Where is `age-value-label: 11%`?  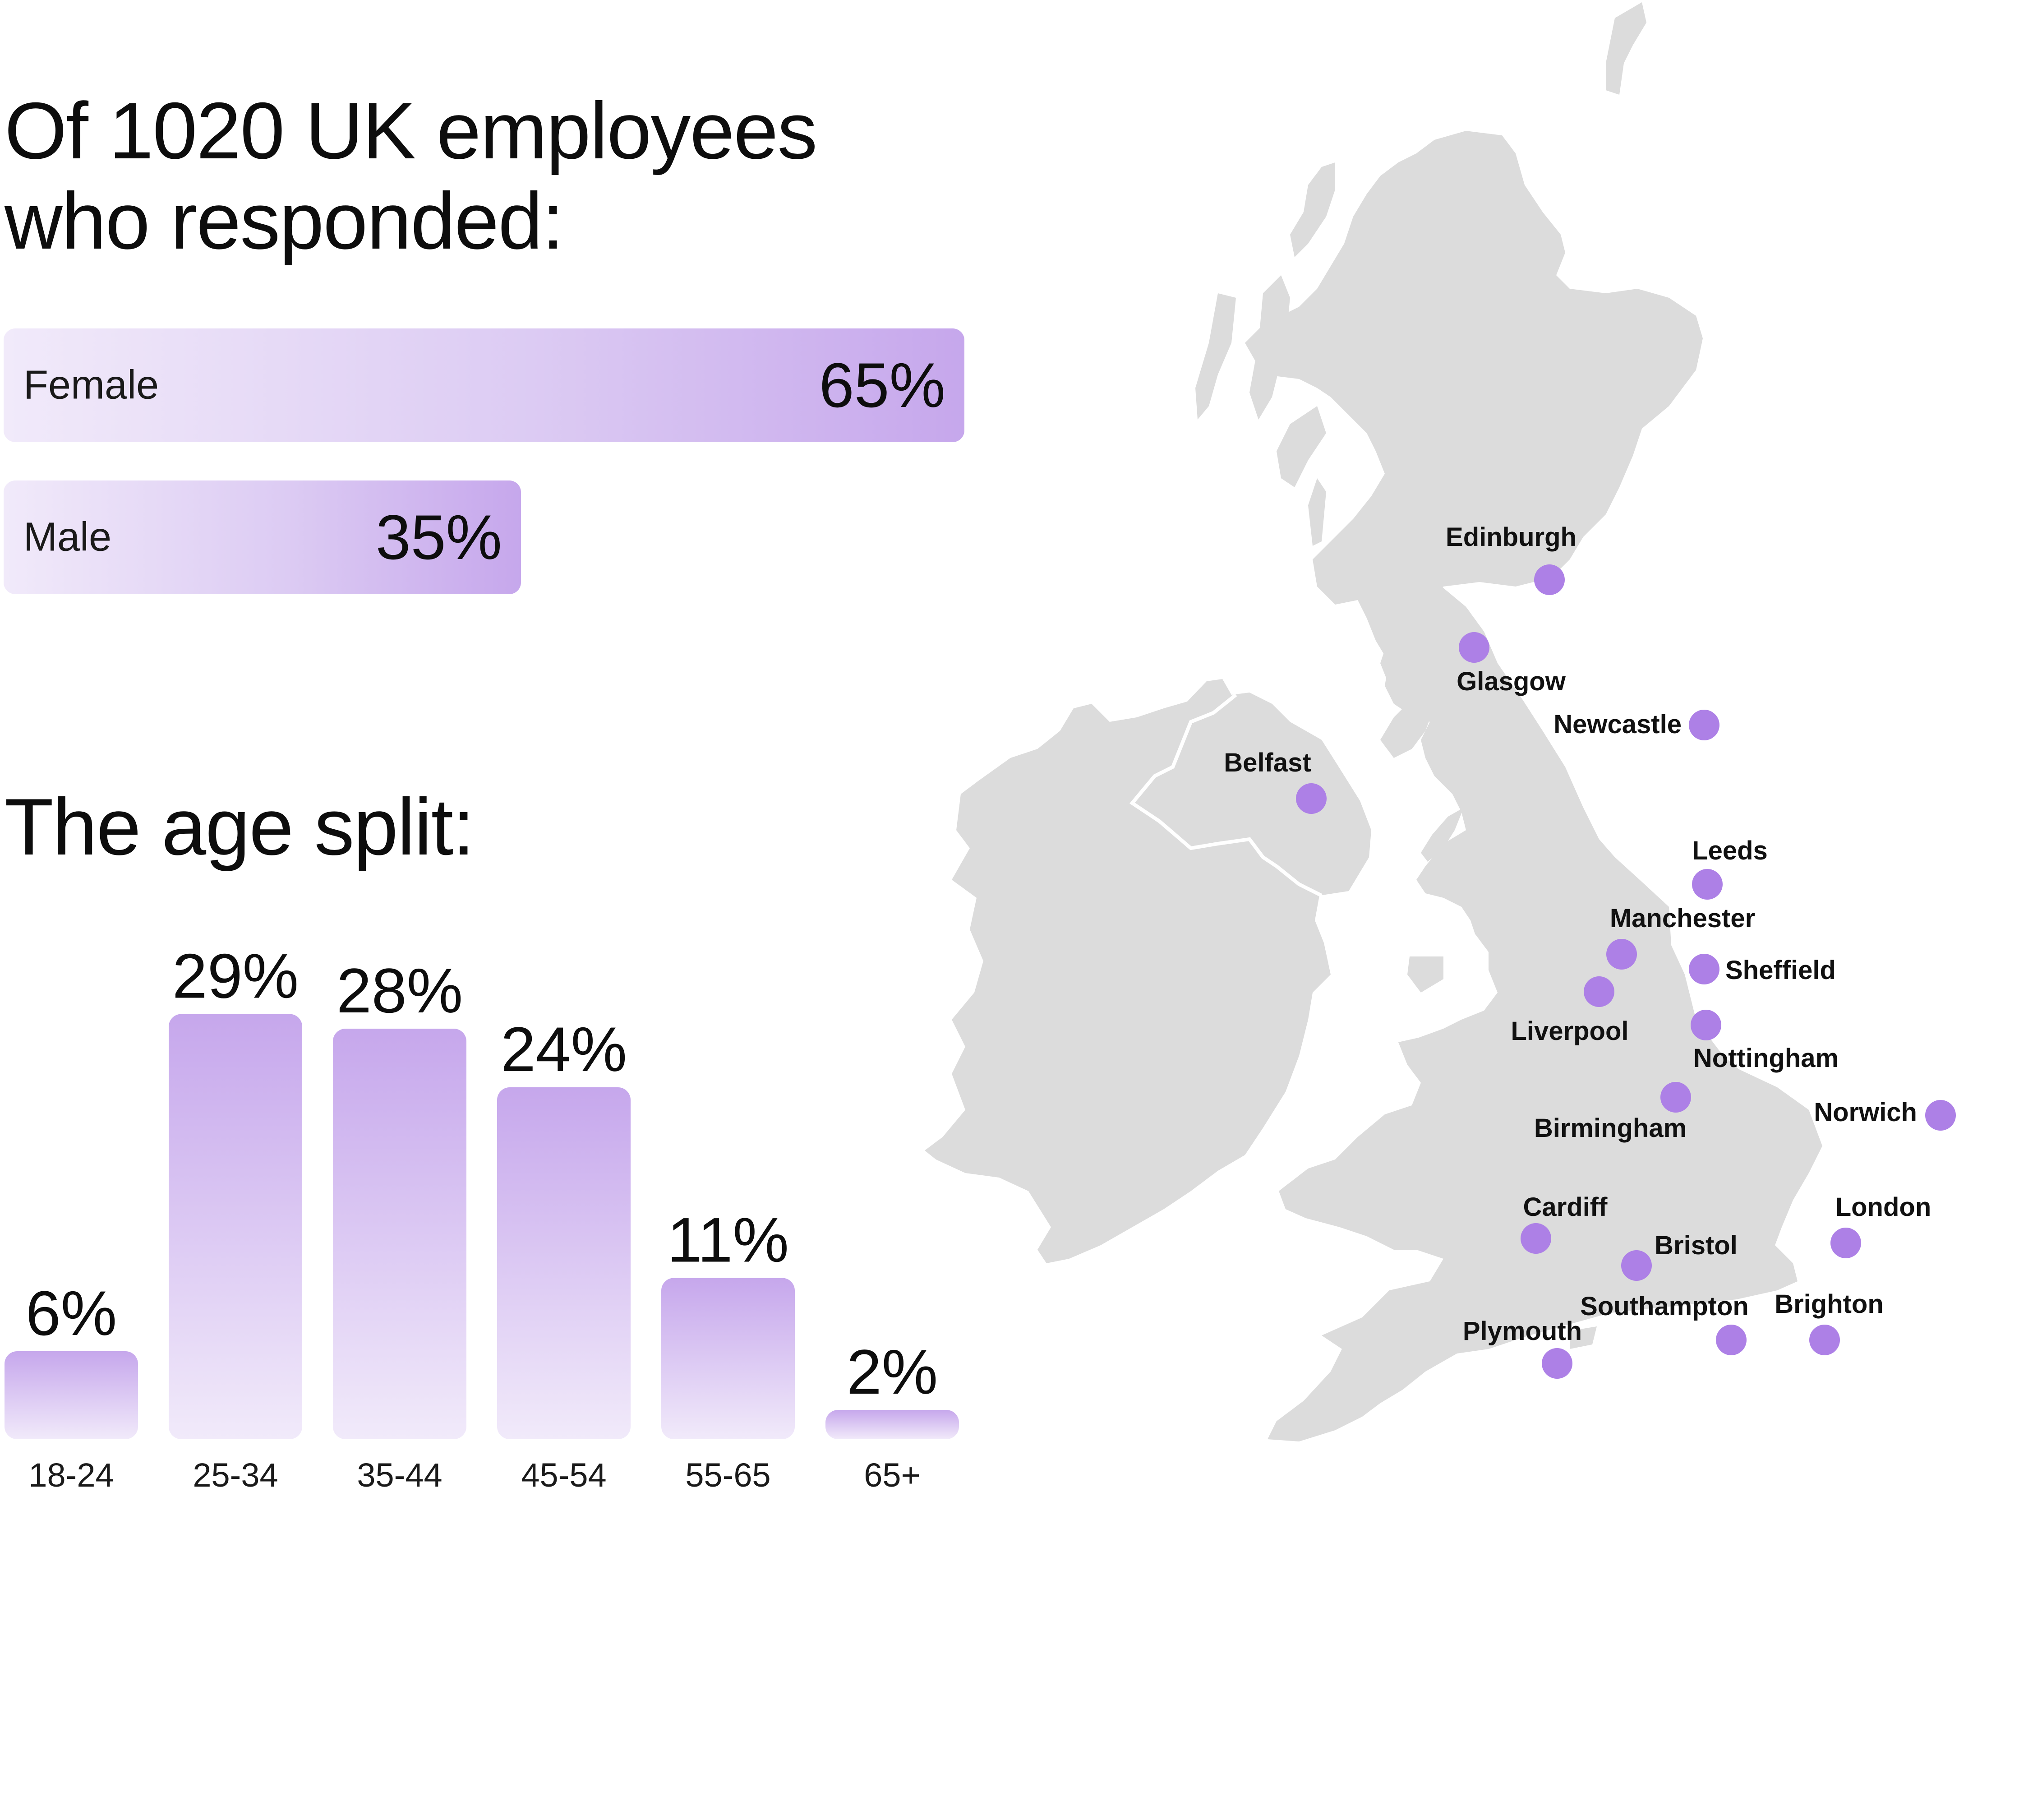
age-value-label: 11% is located at coordinates (728, 1240).